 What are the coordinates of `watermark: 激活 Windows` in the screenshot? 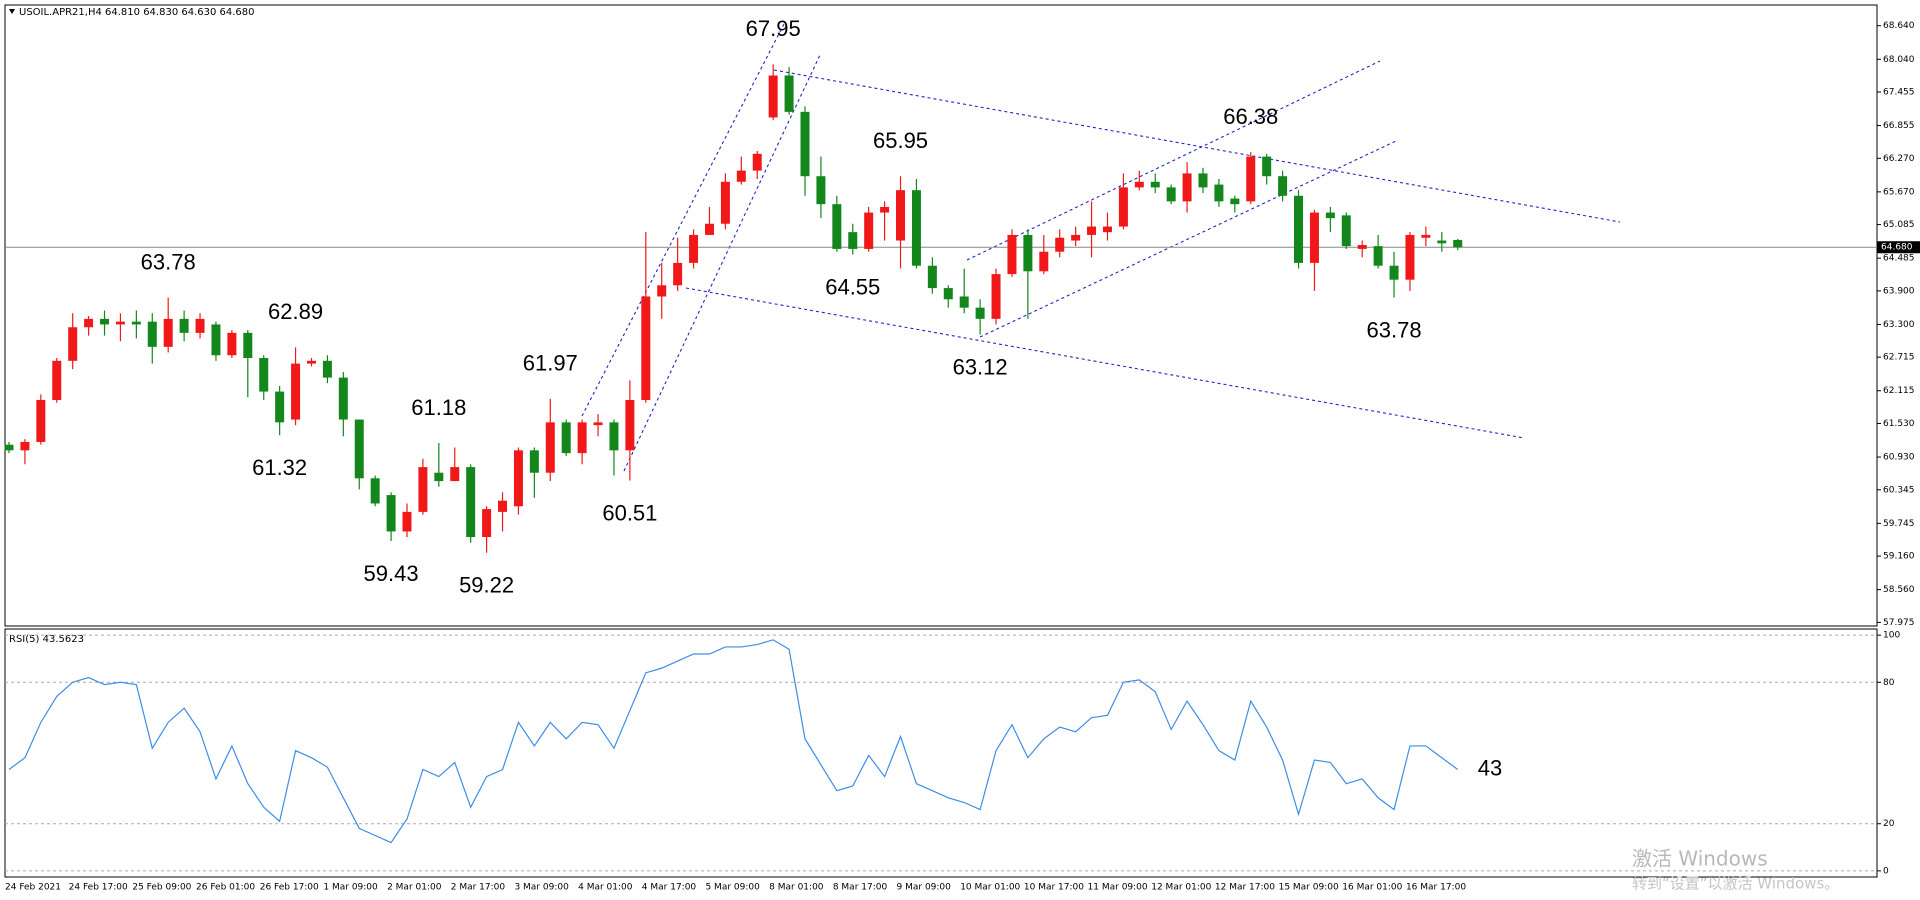 It's located at (1700, 859).